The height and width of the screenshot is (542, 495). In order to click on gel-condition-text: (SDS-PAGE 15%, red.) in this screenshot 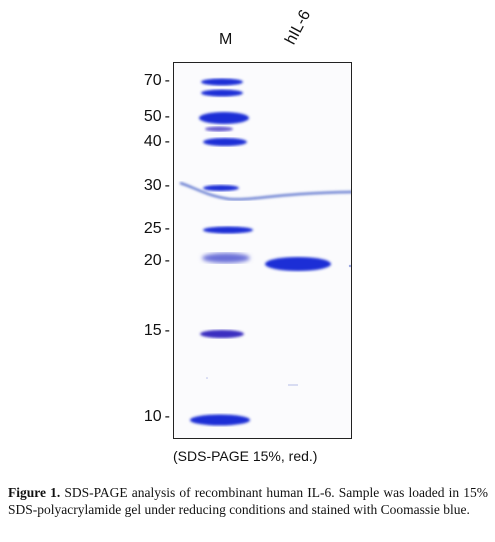, I will do `click(245, 456)`.